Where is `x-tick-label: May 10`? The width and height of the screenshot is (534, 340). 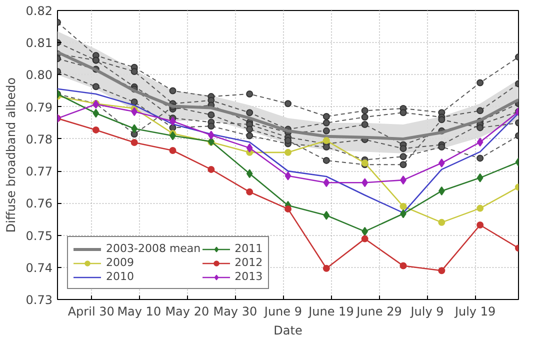
x-tick-label: May 10 is located at coordinates (139, 311).